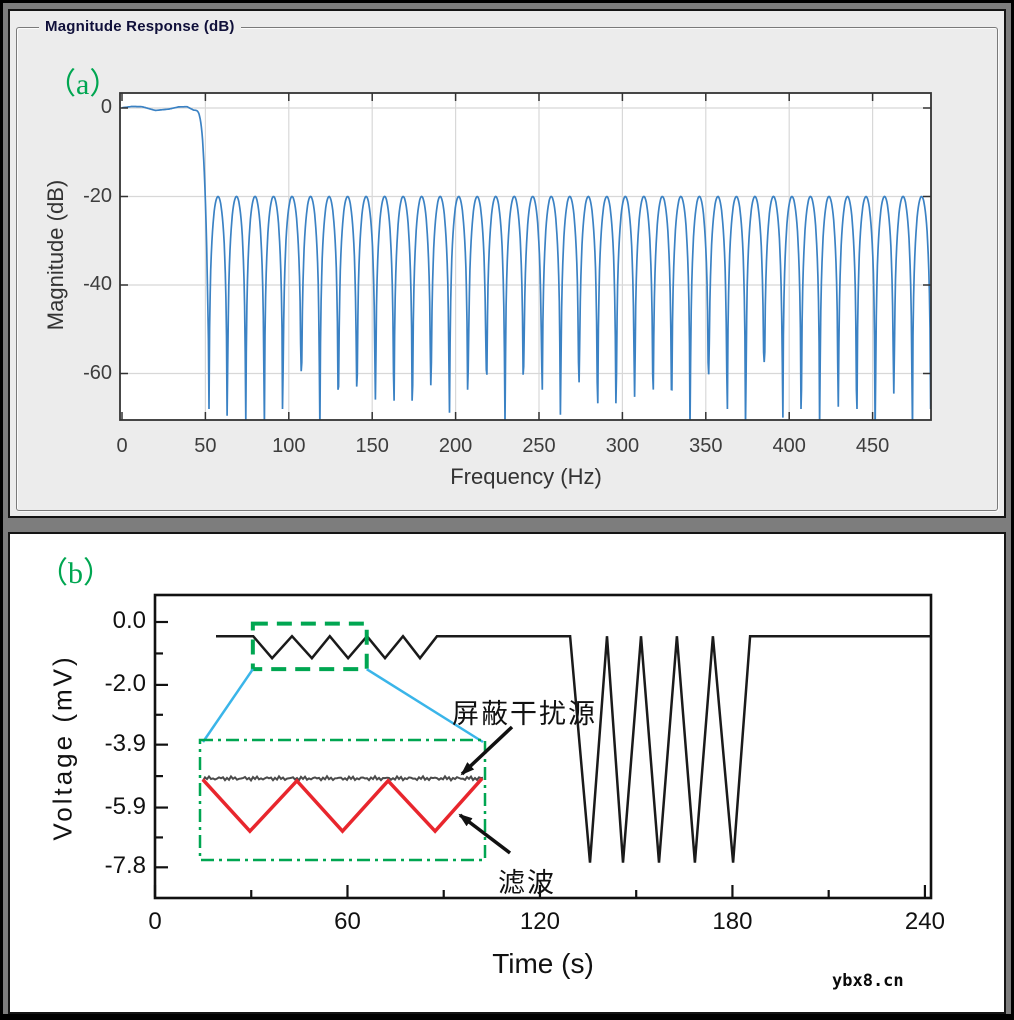  Describe the element at coordinates (309, 646) in the screenshot. I see `zoom-source-box` at that location.